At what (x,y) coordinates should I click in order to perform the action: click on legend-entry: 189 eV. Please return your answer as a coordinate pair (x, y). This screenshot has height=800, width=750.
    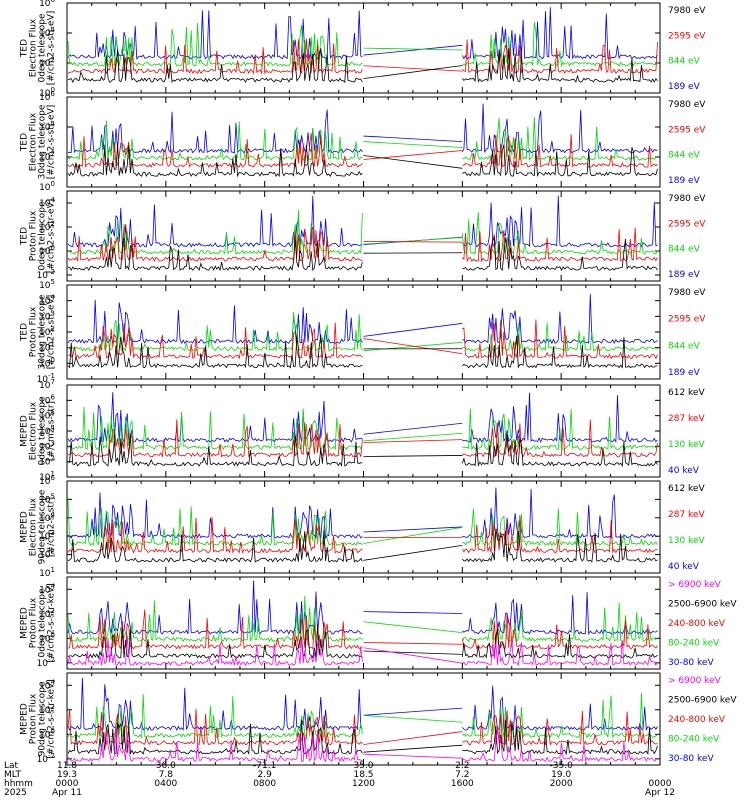
    Looking at the image, I should click on (684, 181).